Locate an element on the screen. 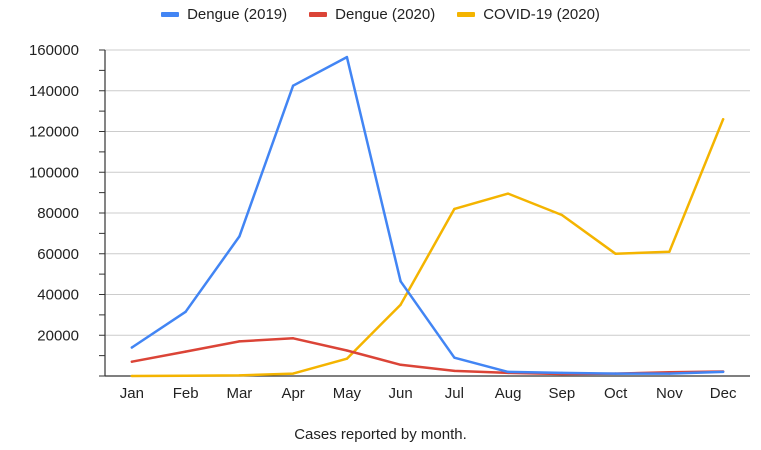  y-tick-label: 140000 is located at coordinates (54, 91).